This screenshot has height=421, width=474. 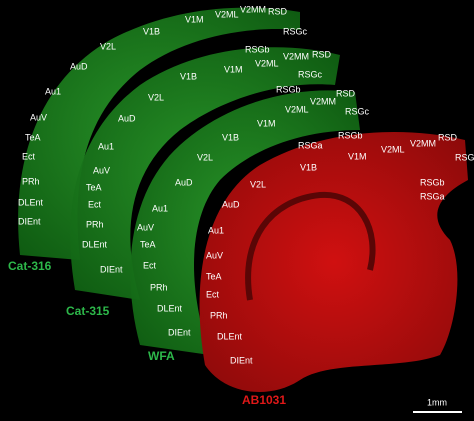 I want to click on stain-label: WFA, so click(x=161, y=356).